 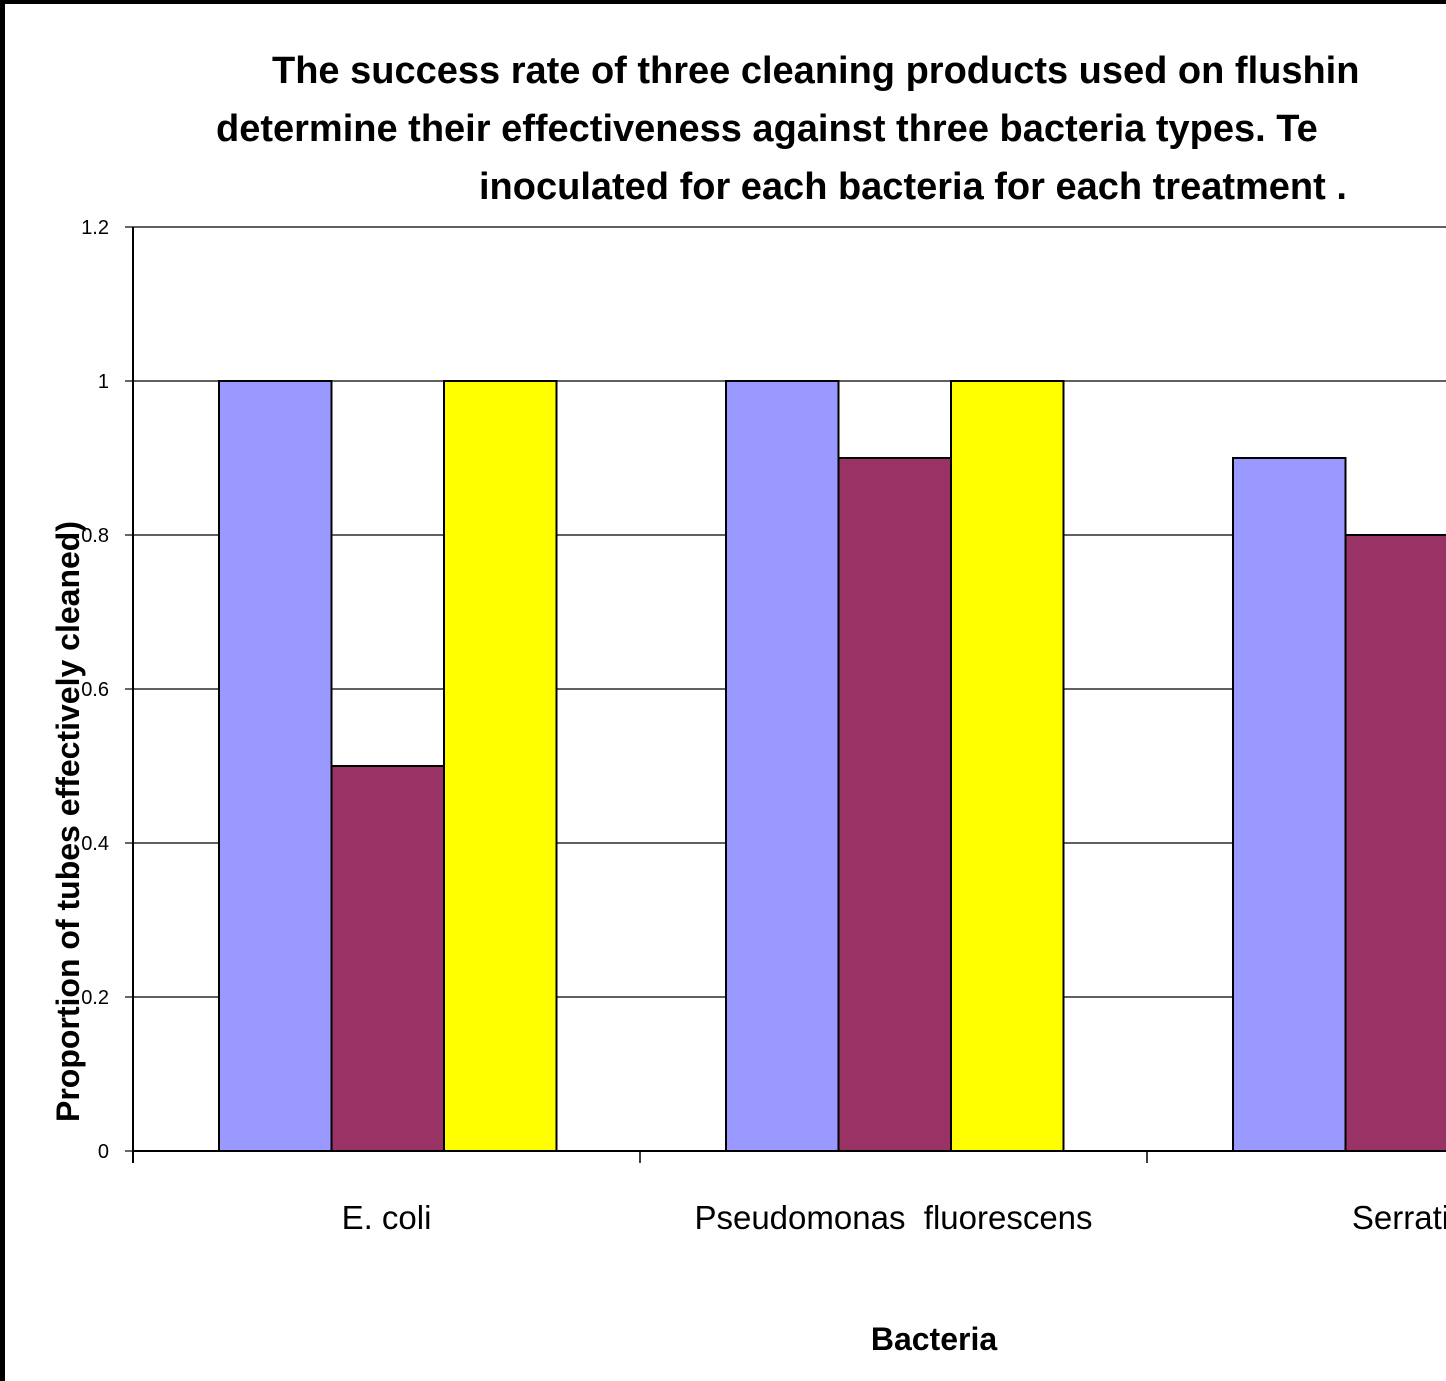 I want to click on y-tick-label: 1, so click(x=103, y=382).